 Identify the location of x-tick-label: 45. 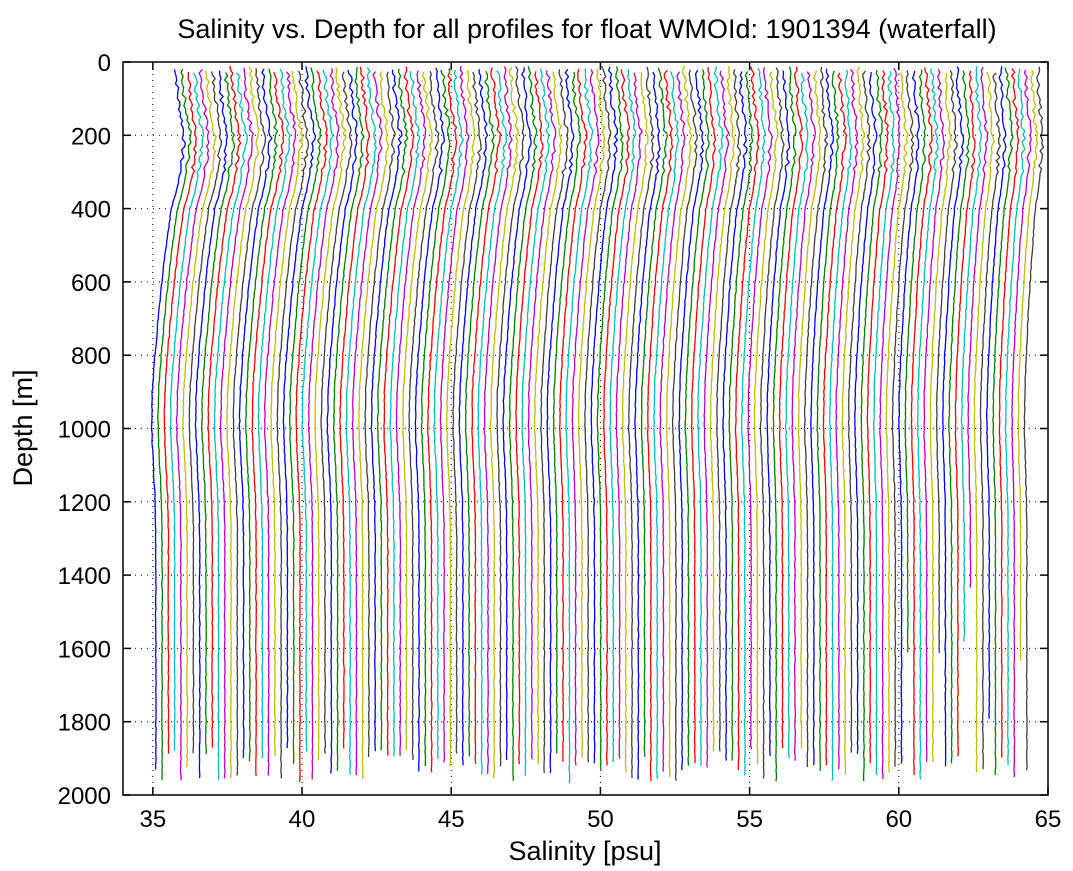
(451, 819).